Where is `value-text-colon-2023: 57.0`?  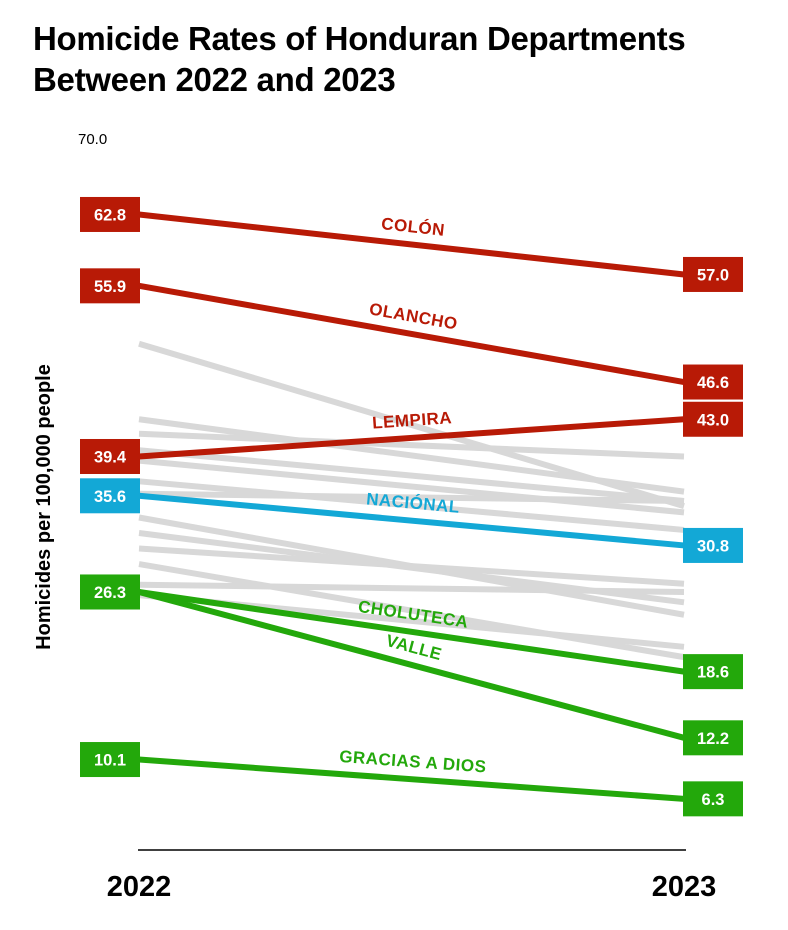 value-text-colon-2023: 57.0 is located at coordinates (713, 275).